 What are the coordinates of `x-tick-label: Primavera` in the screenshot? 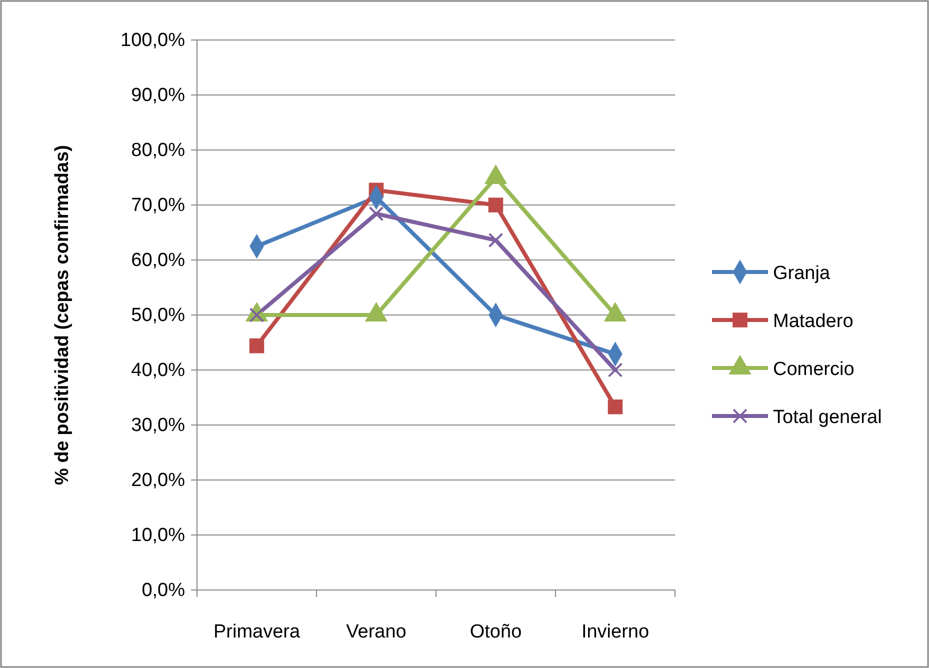 It's located at (256, 631).